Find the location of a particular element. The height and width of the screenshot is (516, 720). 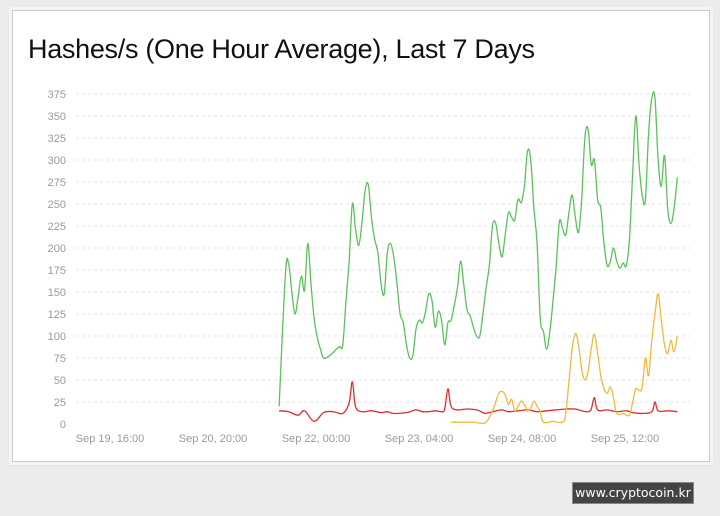

y-tick-label: 0 is located at coordinates (63, 425).